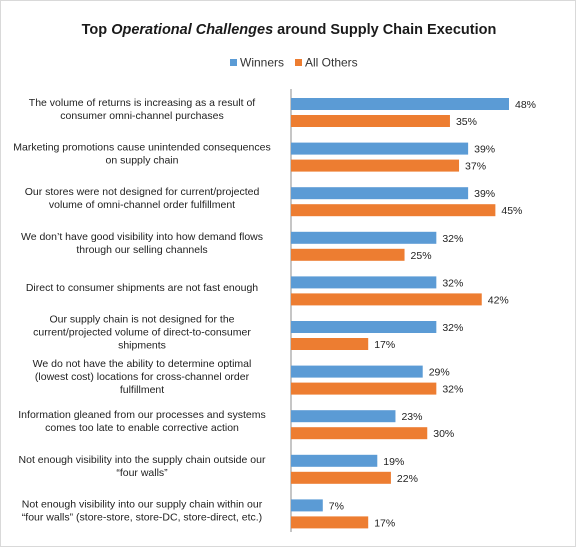  What do you see at coordinates (336, 506) in the screenshot?
I see `value-label-winners-10: 7%` at bounding box center [336, 506].